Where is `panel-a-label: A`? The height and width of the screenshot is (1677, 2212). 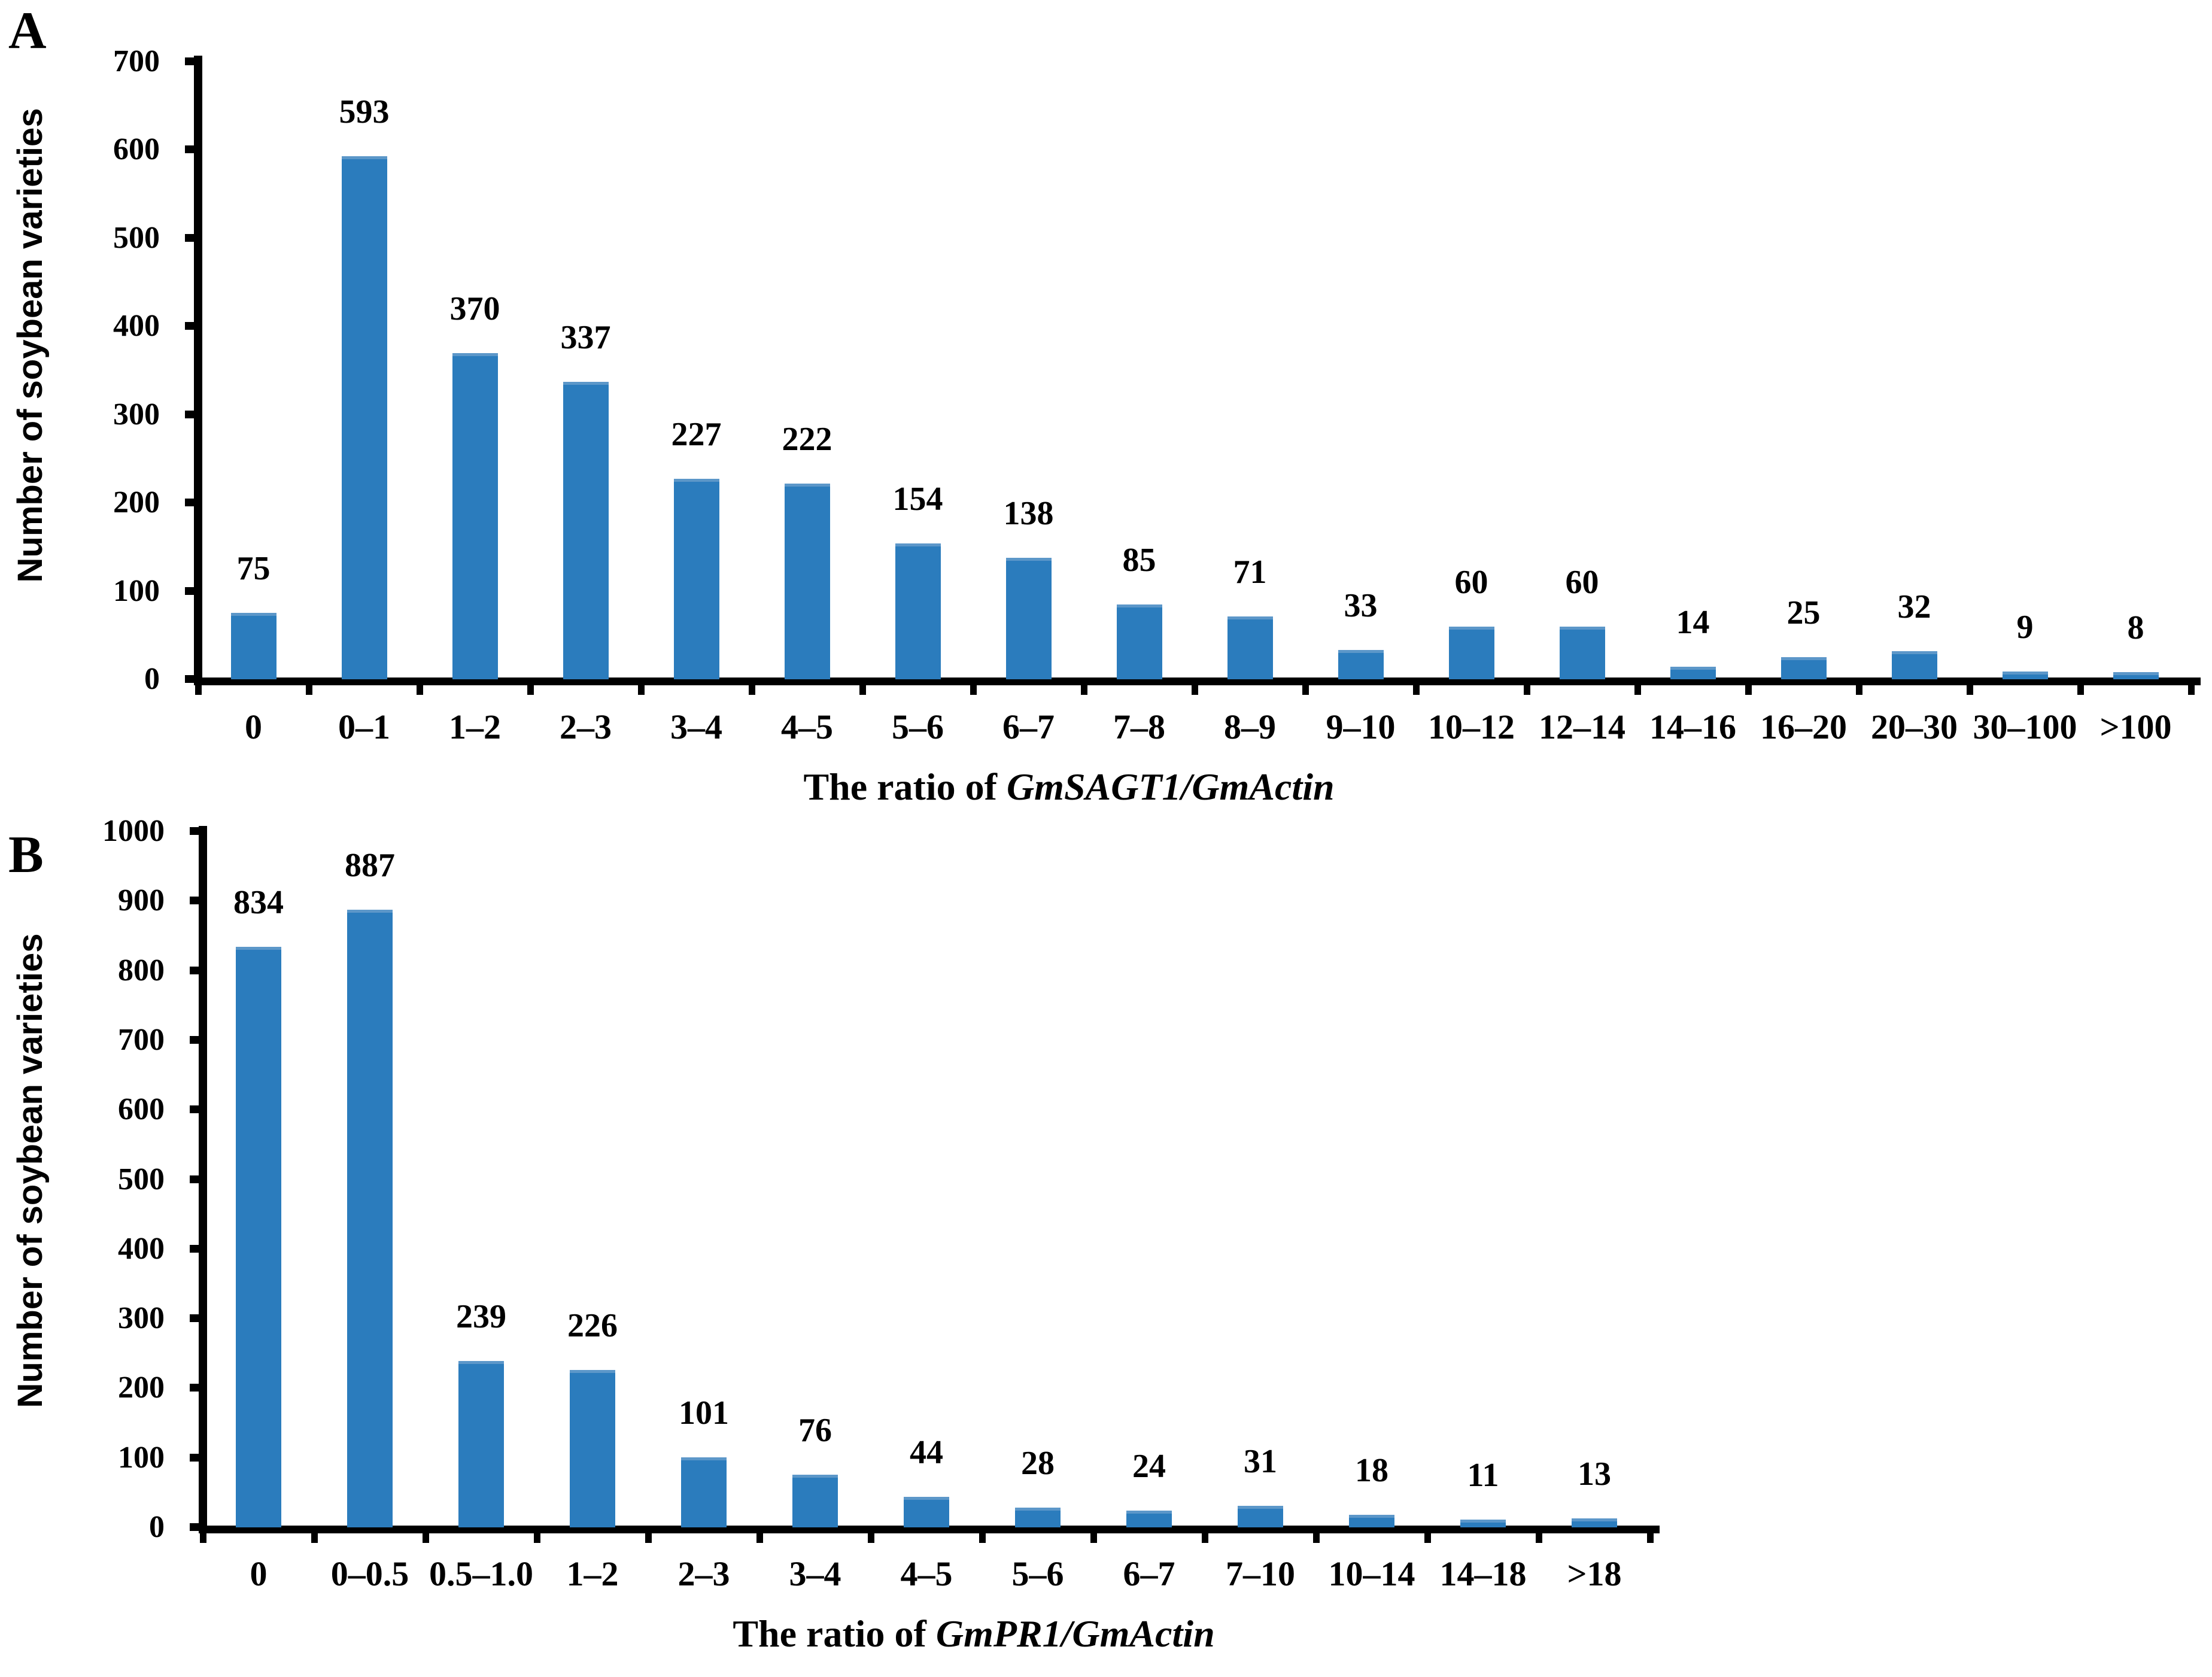 panel-a-label: A is located at coordinates (27, 31).